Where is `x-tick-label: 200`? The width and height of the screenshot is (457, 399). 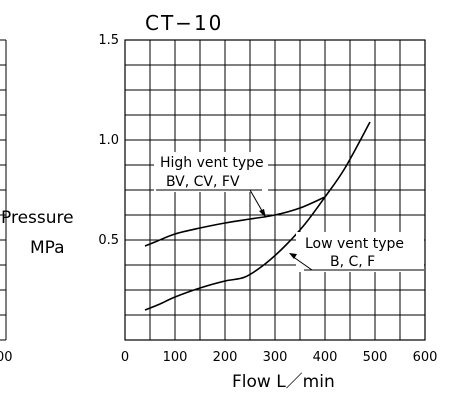 x-tick-label: 200 is located at coordinates (225, 357).